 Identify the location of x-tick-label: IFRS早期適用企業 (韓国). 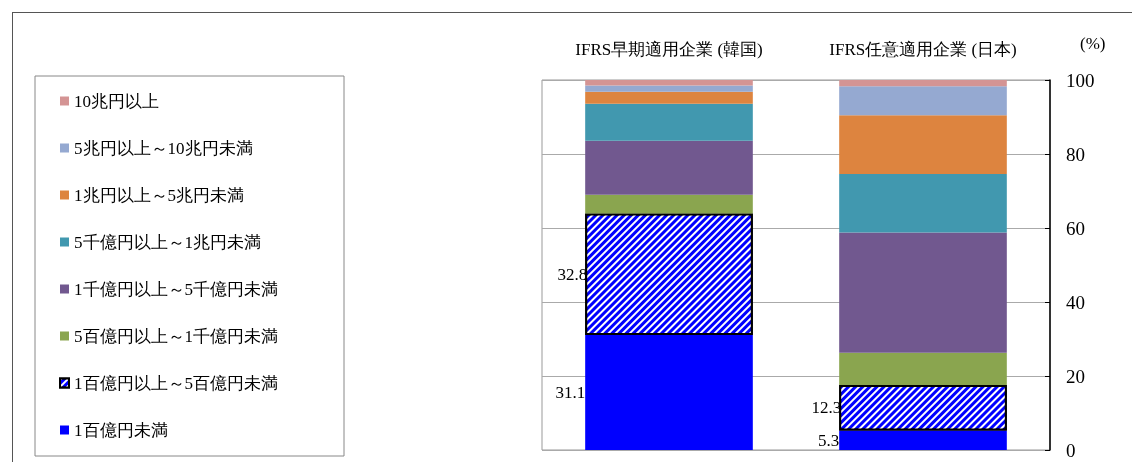
(669, 49).